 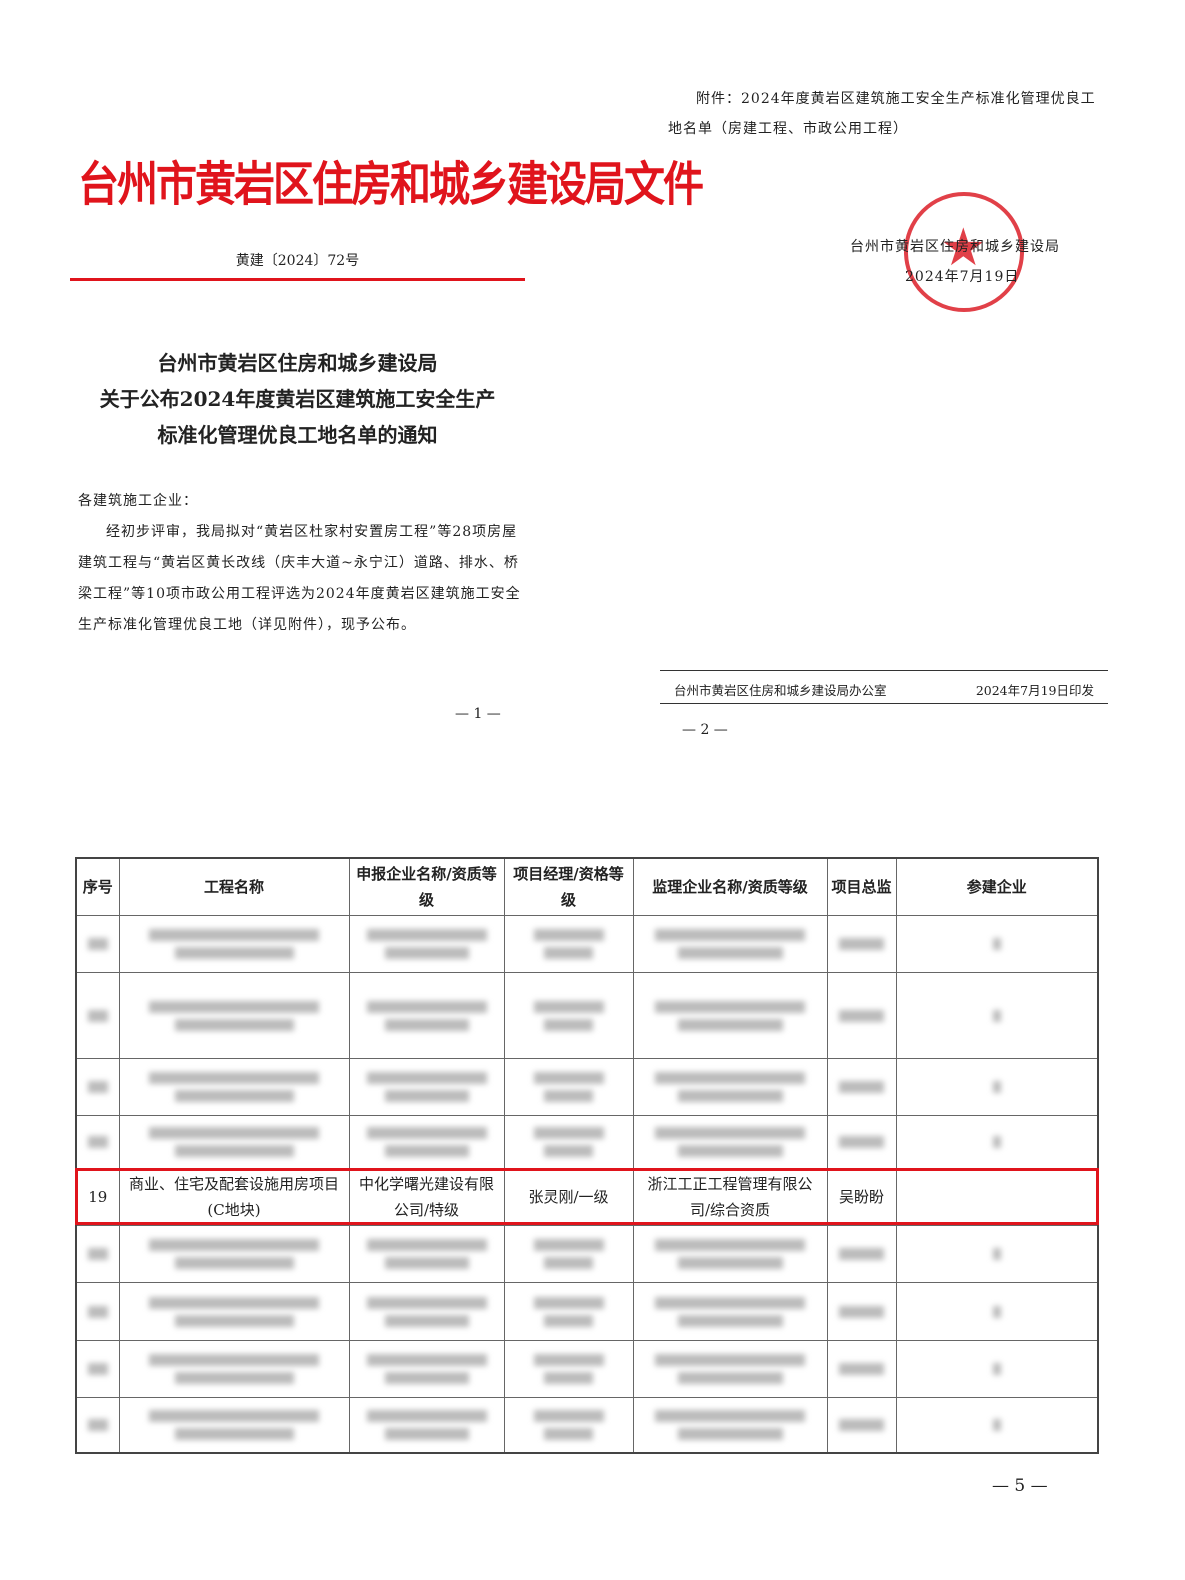 What do you see at coordinates (568, 886) in the screenshot?
I see `header-cell: 项目经理/资格等级` at bounding box center [568, 886].